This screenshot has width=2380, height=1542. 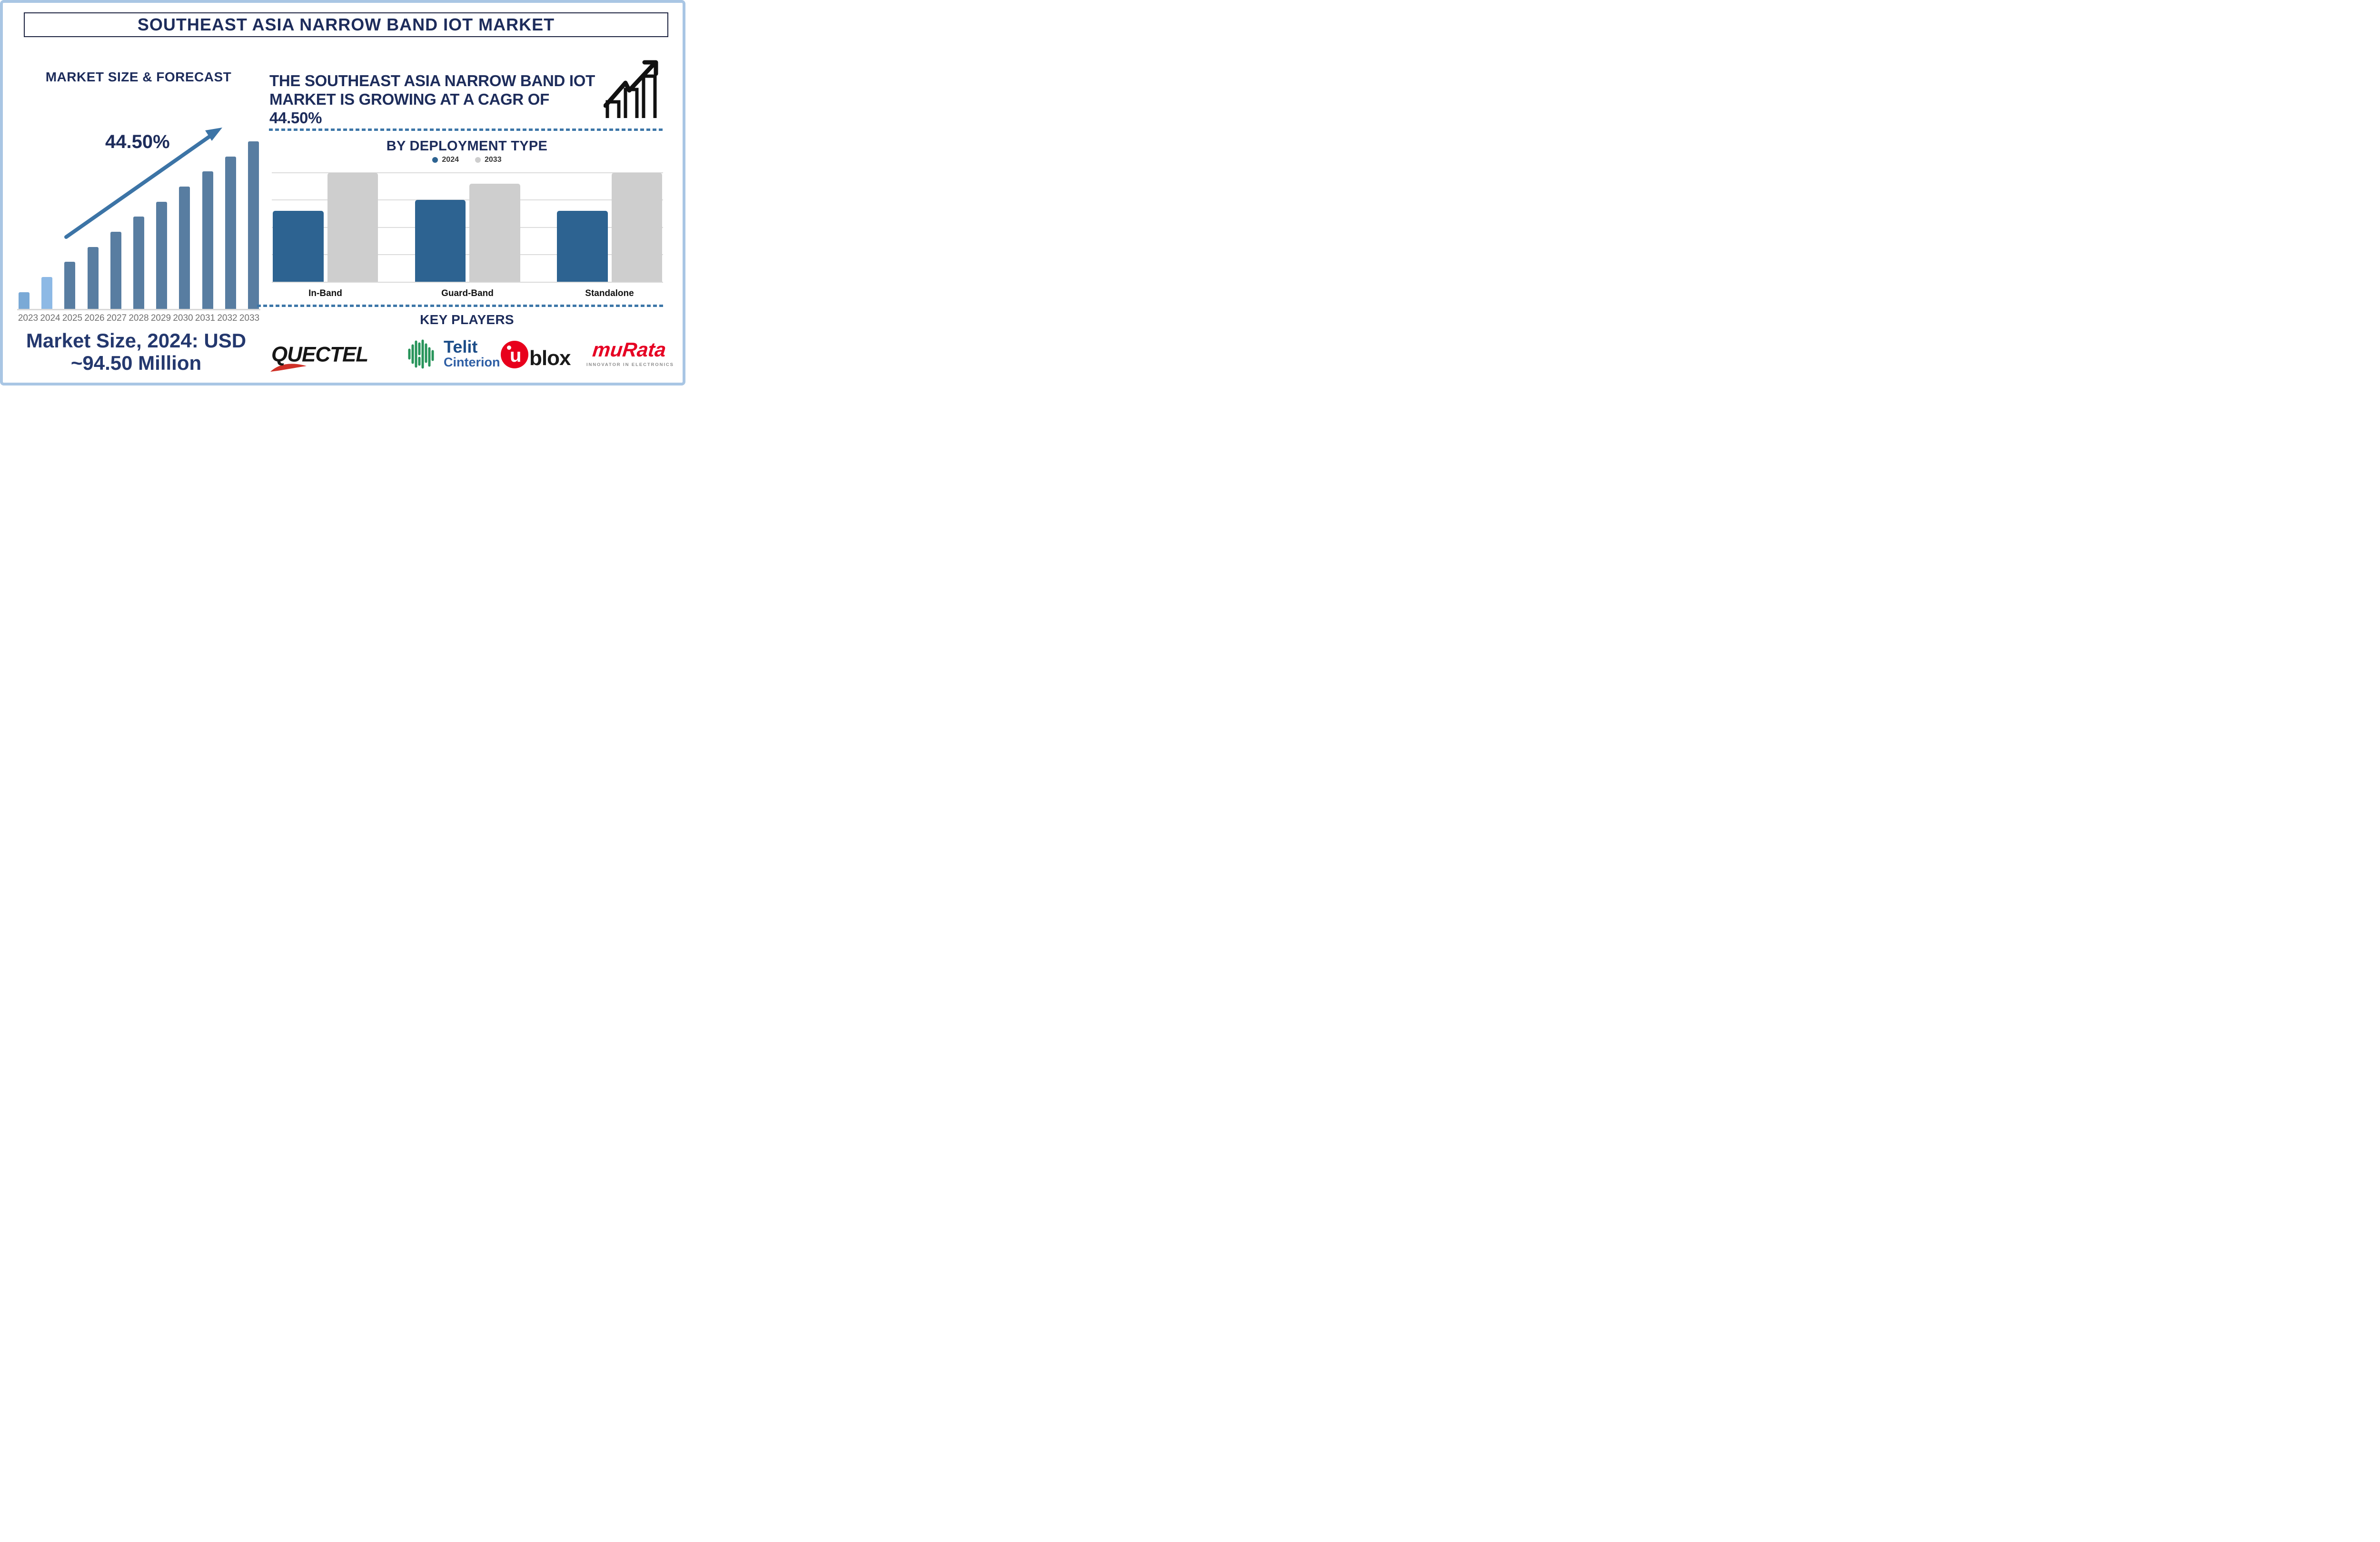 What do you see at coordinates (409, 99) in the screenshot?
I see `headline-line2: MARKET IS GROWING AT A CAGR OF` at bounding box center [409, 99].